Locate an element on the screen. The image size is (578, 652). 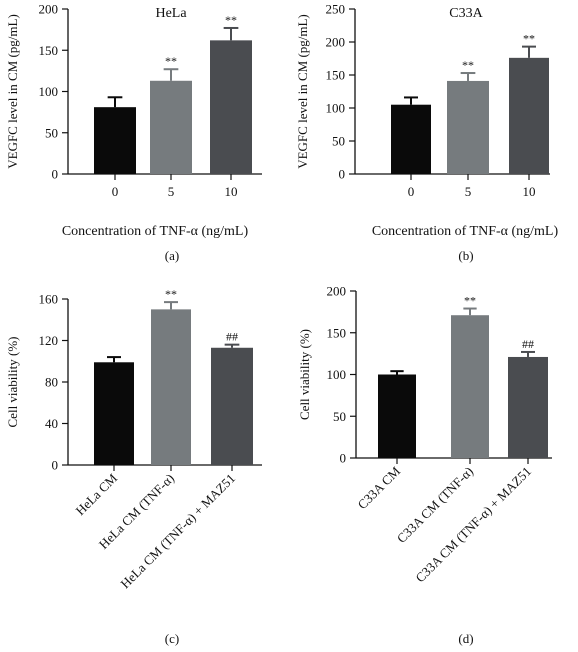
y-tick-label-d-3: 150 is located at coordinates (337, 332).